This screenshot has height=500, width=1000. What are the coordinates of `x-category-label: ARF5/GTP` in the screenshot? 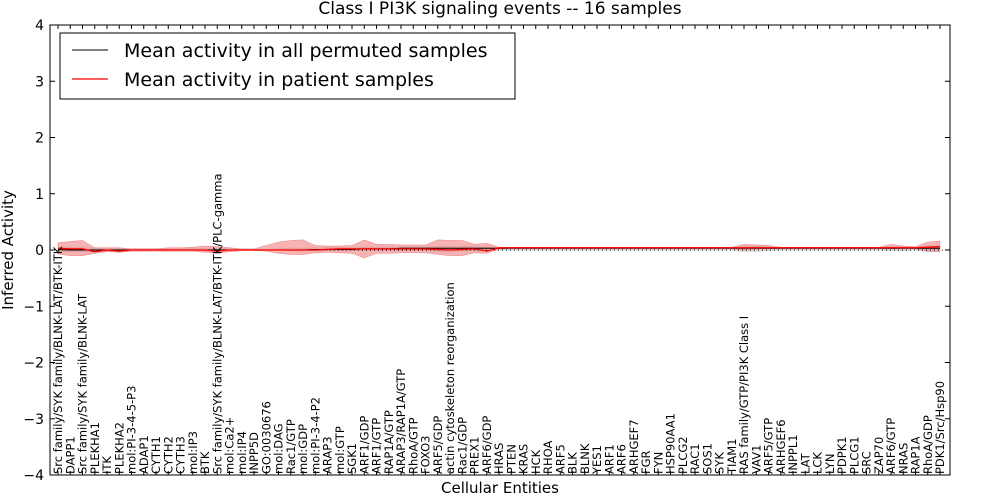 It's located at (769, 446).